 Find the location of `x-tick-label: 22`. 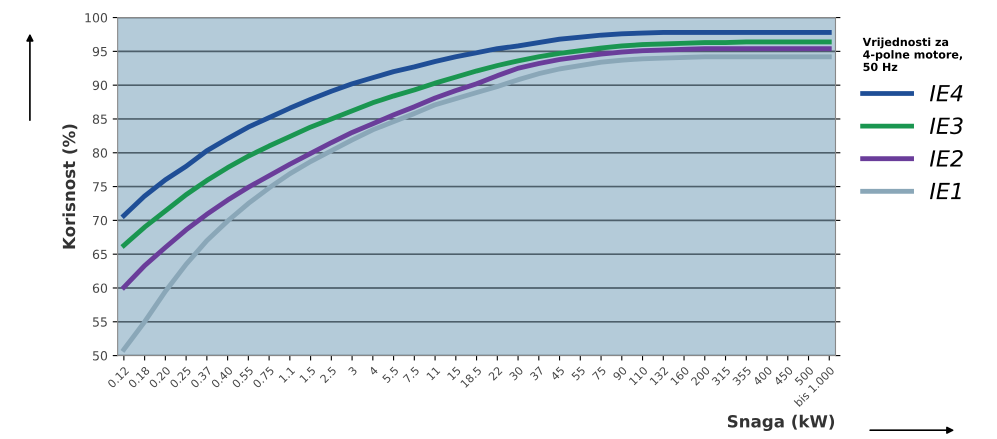

x-tick-label: 22 is located at coordinates (495, 373).